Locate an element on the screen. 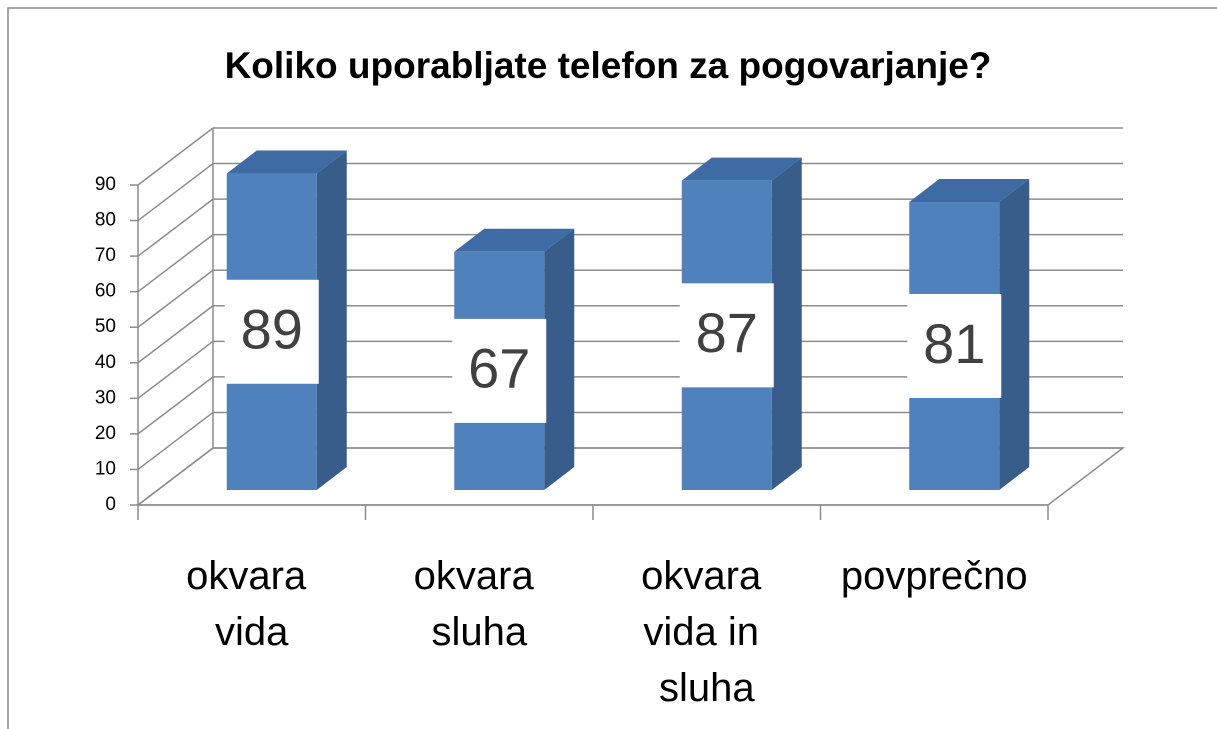 The image size is (1217, 729). x-tick-label: povprečno is located at coordinates (934, 576).